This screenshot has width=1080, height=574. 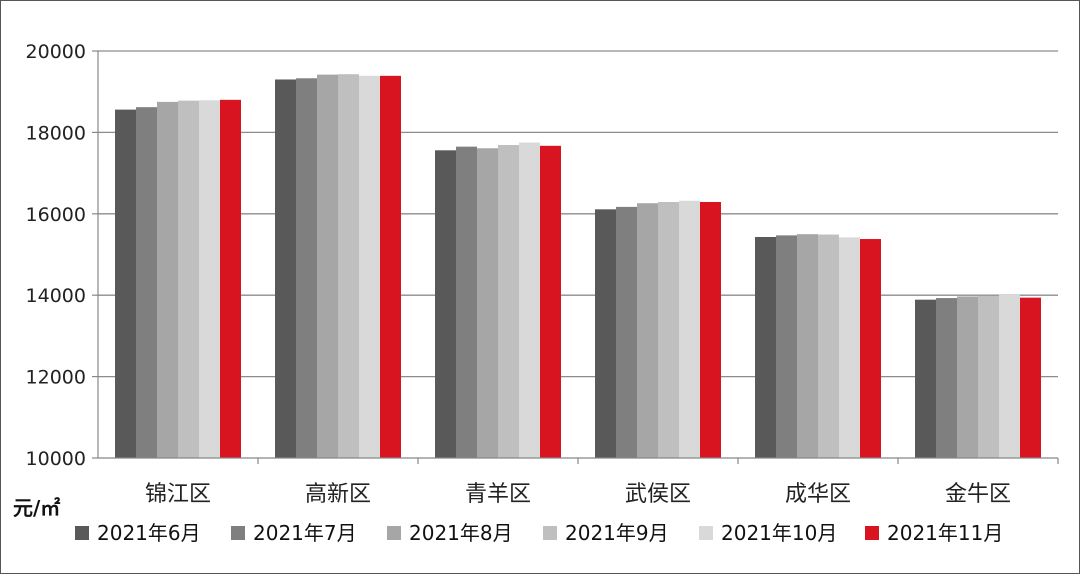 What do you see at coordinates (779, 533) in the screenshot?
I see `legend-label: 2021年10月` at bounding box center [779, 533].